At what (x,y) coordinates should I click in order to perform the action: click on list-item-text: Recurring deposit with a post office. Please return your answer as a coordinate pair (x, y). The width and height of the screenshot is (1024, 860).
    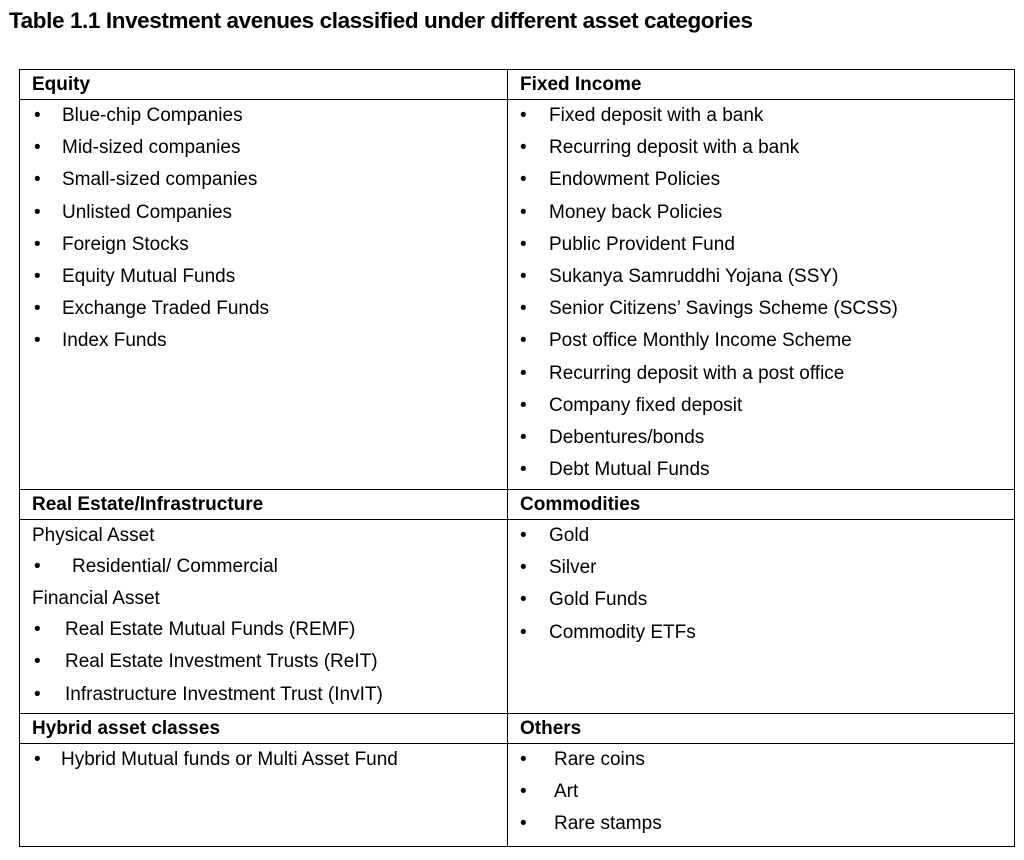
    Looking at the image, I should click on (697, 373).